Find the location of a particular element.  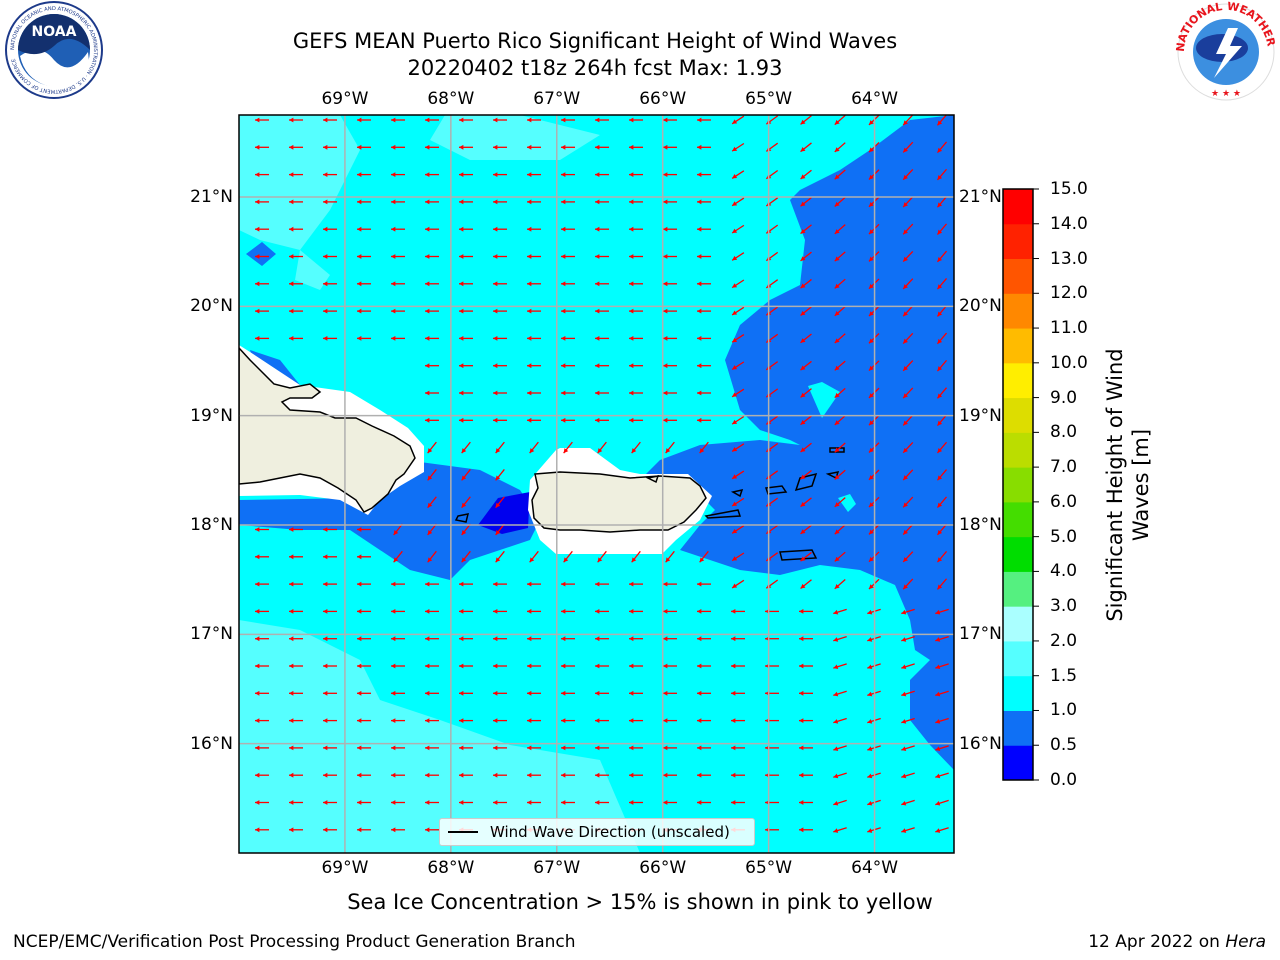

colorbar-tick-label: 0.0 is located at coordinates (1064, 780).